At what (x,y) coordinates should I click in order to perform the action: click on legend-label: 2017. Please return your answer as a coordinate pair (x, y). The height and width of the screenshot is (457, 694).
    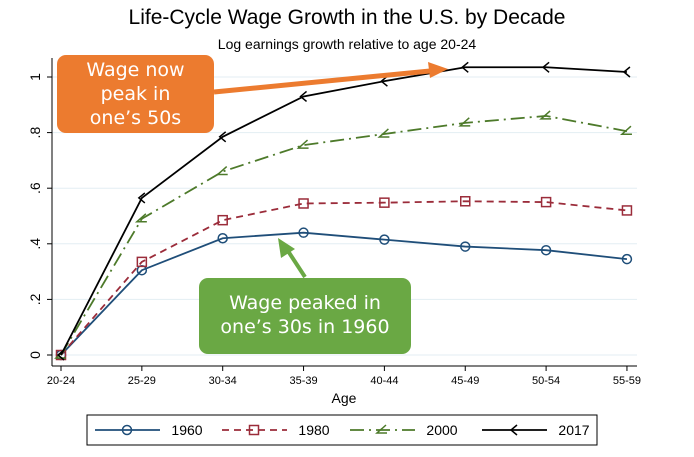
    Looking at the image, I should click on (573, 430).